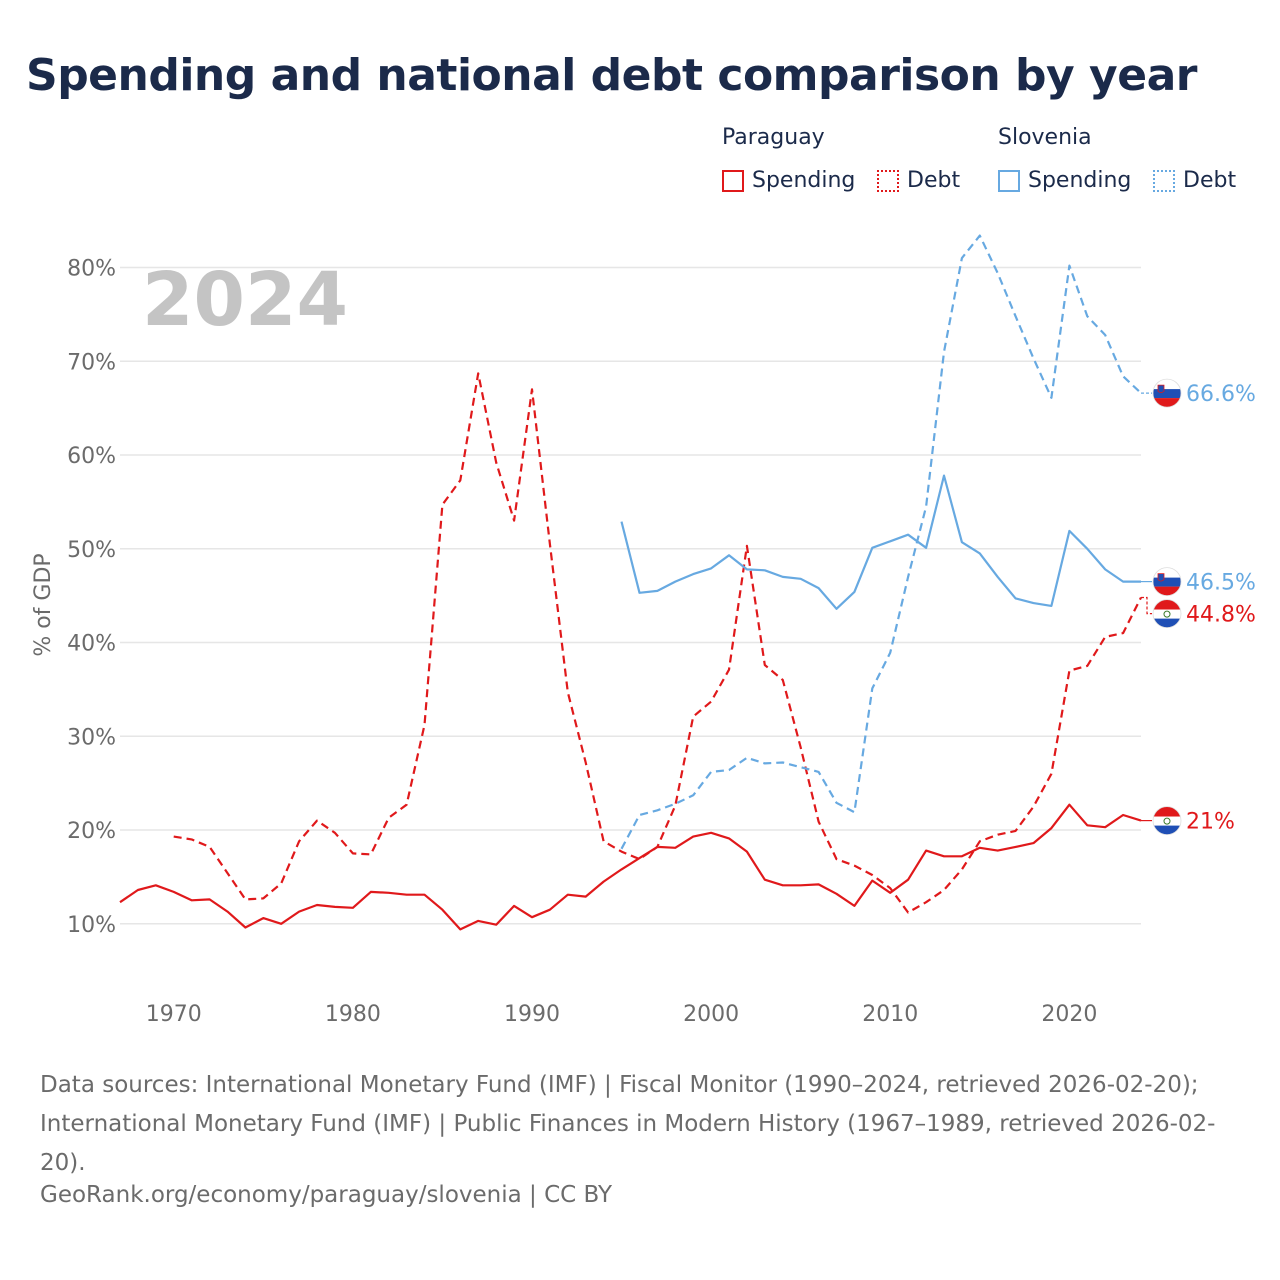 The image size is (1280, 1280). I want to click on series-line-slovenia-spending, so click(880, 542).